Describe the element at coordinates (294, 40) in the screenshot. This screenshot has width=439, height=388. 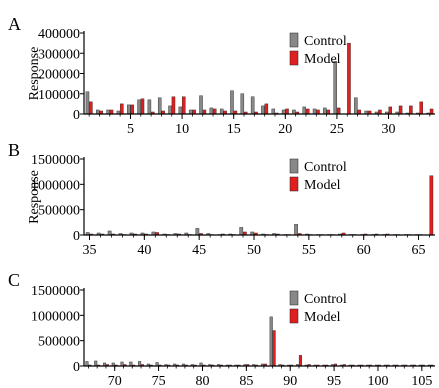
I see `panel-a-legend-swatch-control` at that location.